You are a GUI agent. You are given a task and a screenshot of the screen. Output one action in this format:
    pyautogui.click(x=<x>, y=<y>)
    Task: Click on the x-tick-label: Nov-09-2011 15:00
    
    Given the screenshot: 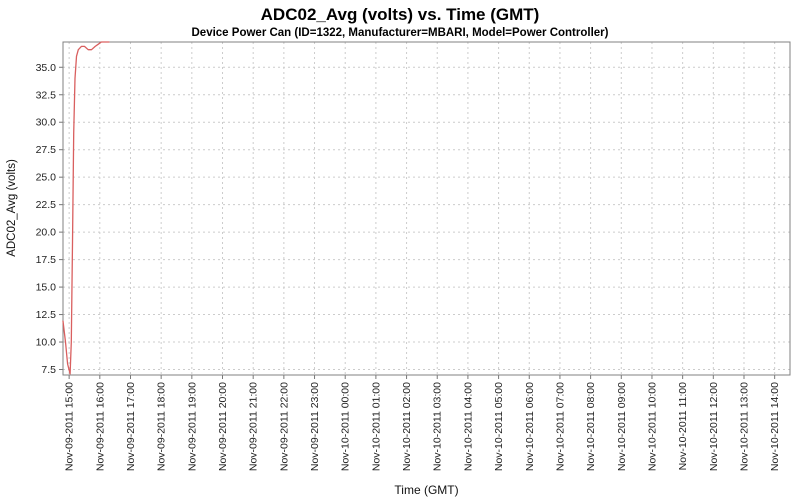 What is the action you would take?
    pyautogui.click(x=70, y=426)
    